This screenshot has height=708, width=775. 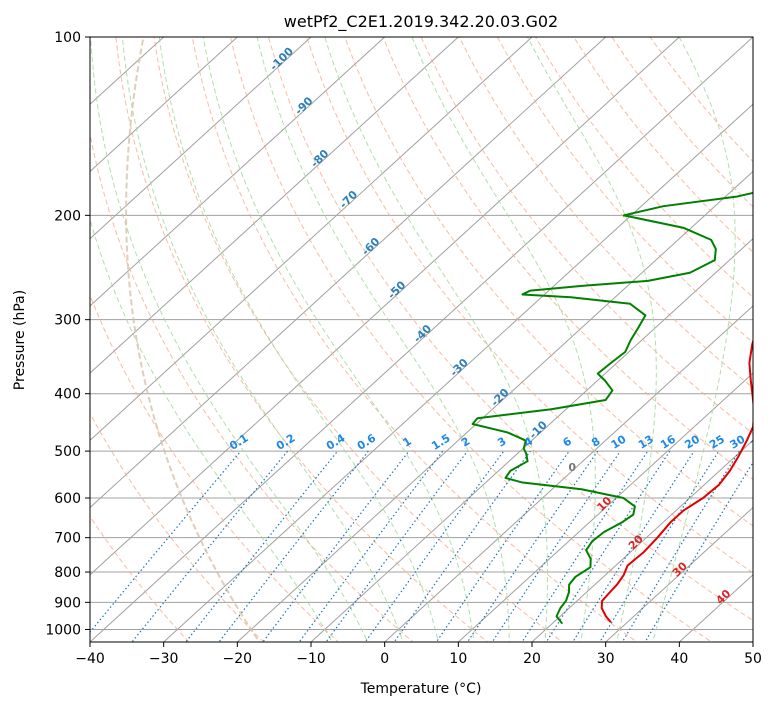 I want to click on x-tick-label: −20, so click(x=238, y=659).